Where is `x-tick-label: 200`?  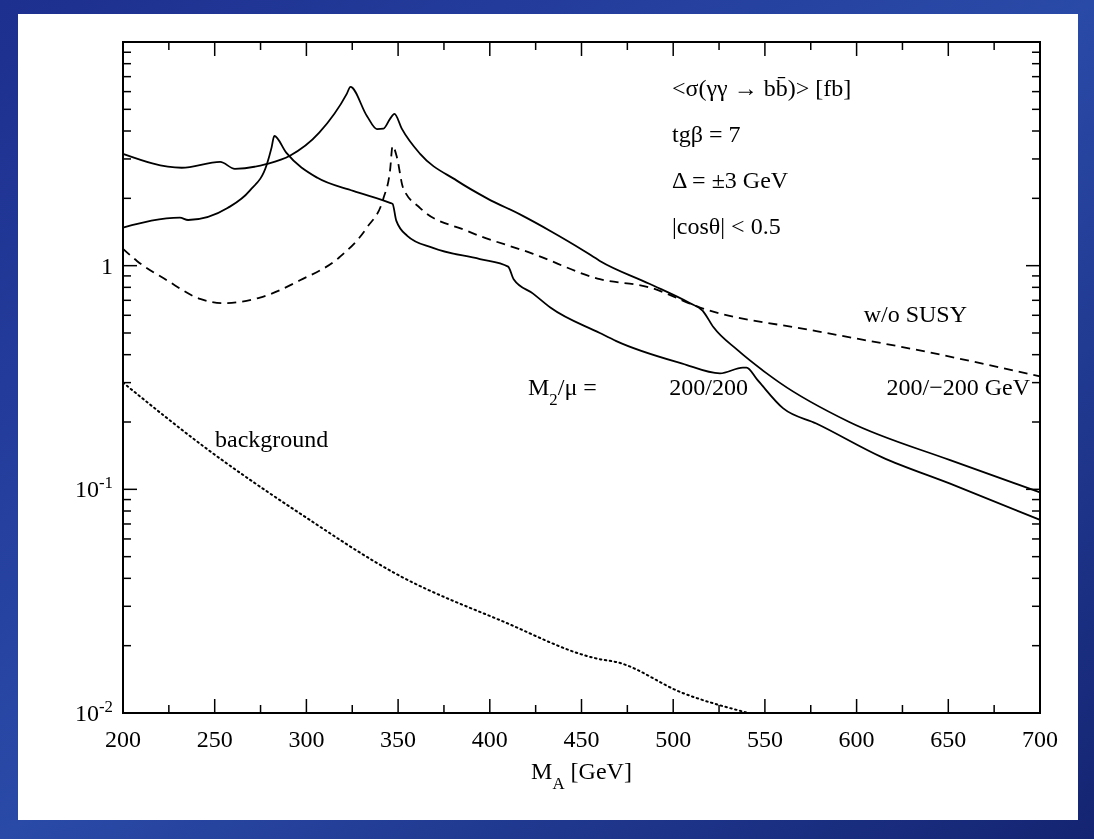 x-tick-label: 200 is located at coordinates (123, 739).